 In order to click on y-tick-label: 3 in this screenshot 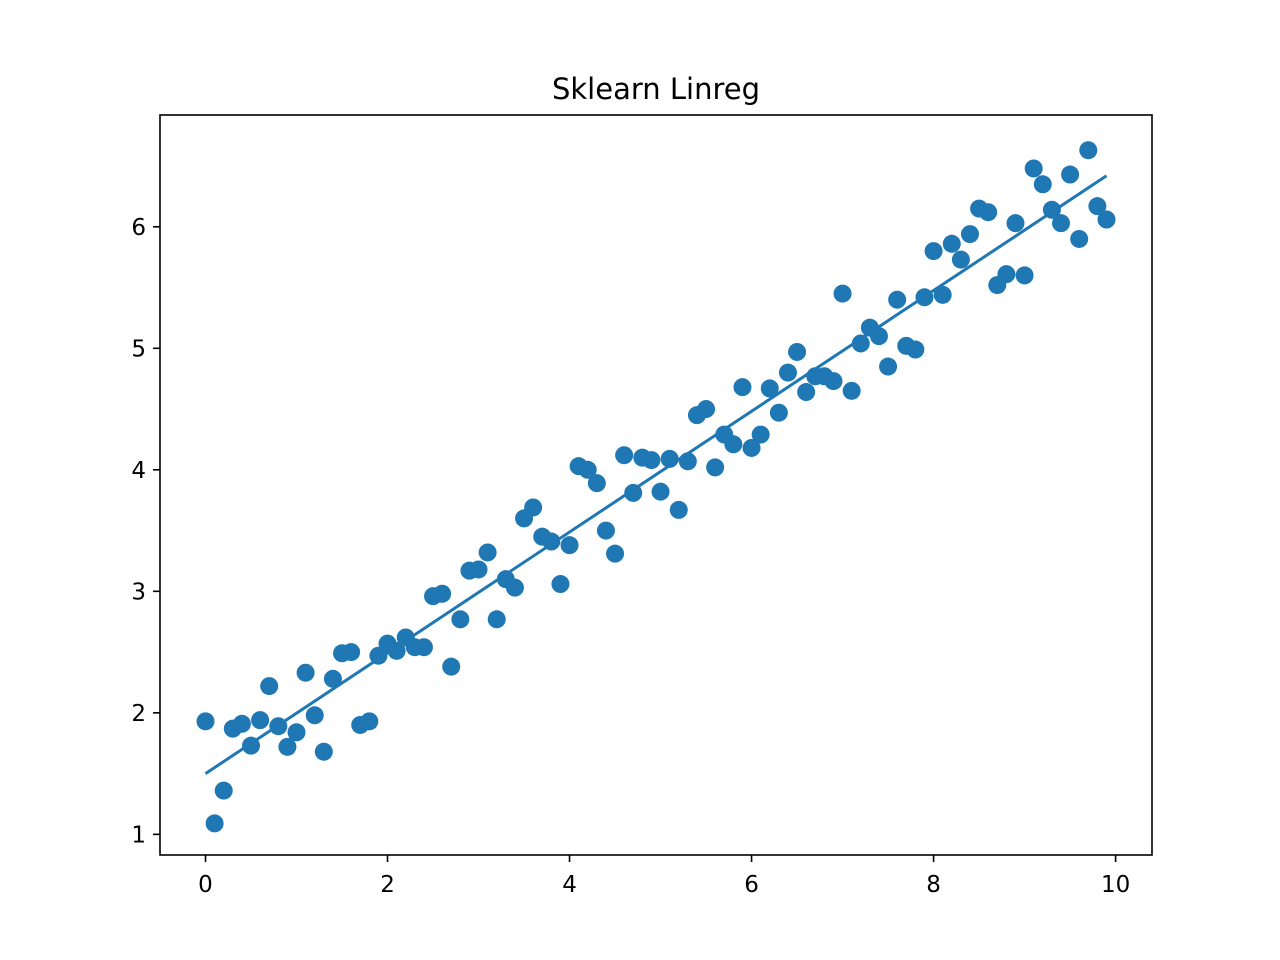, I will do `click(138, 592)`.